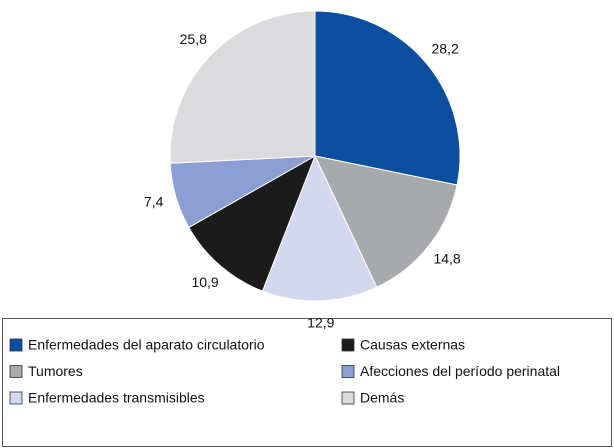 The height and width of the screenshot is (448, 614). I want to click on legend-label: Afecciones del período perinatal, so click(460, 371).